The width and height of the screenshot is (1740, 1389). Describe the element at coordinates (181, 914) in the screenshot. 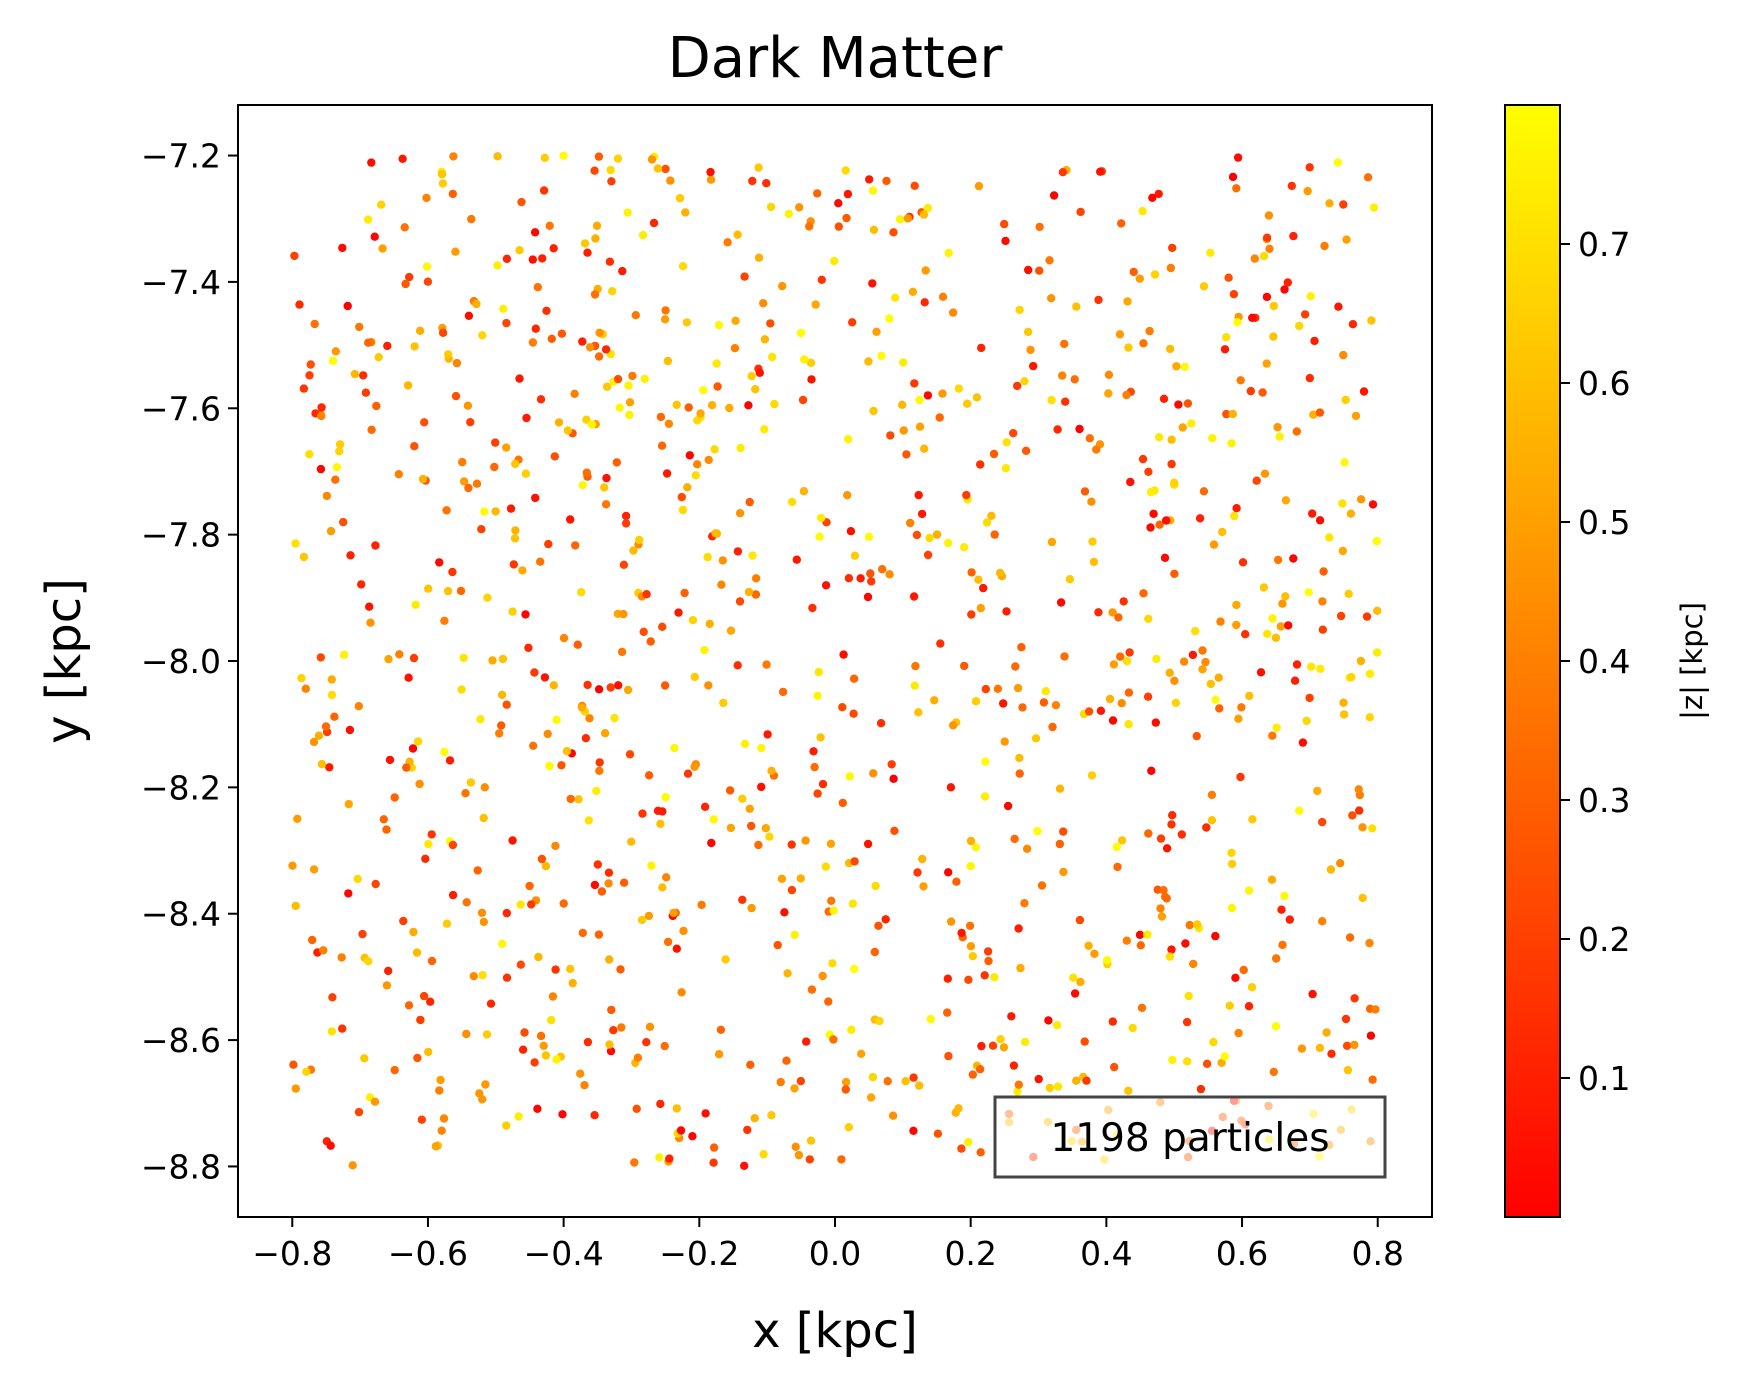

I see `y-tick-label: −8.4` at that location.